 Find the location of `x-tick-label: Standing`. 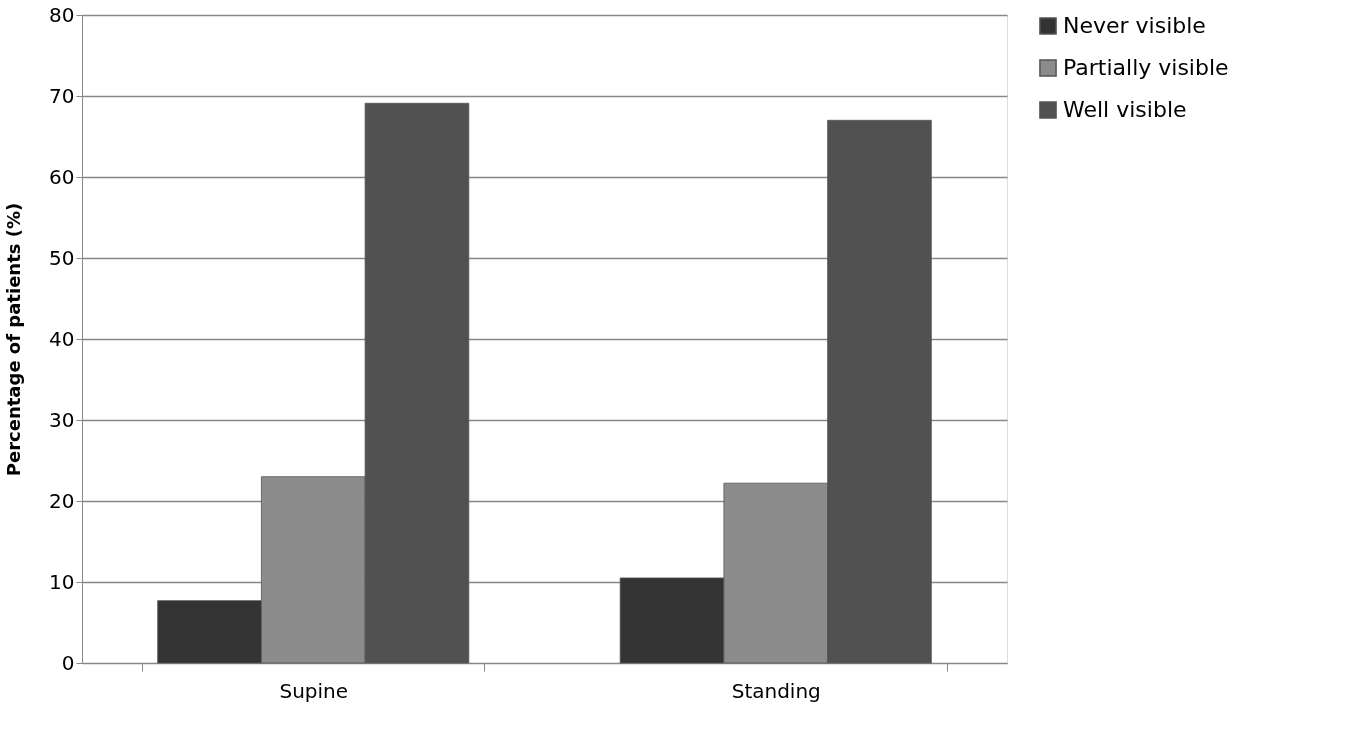

x-tick-label: Standing is located at coordinates (776, 690).